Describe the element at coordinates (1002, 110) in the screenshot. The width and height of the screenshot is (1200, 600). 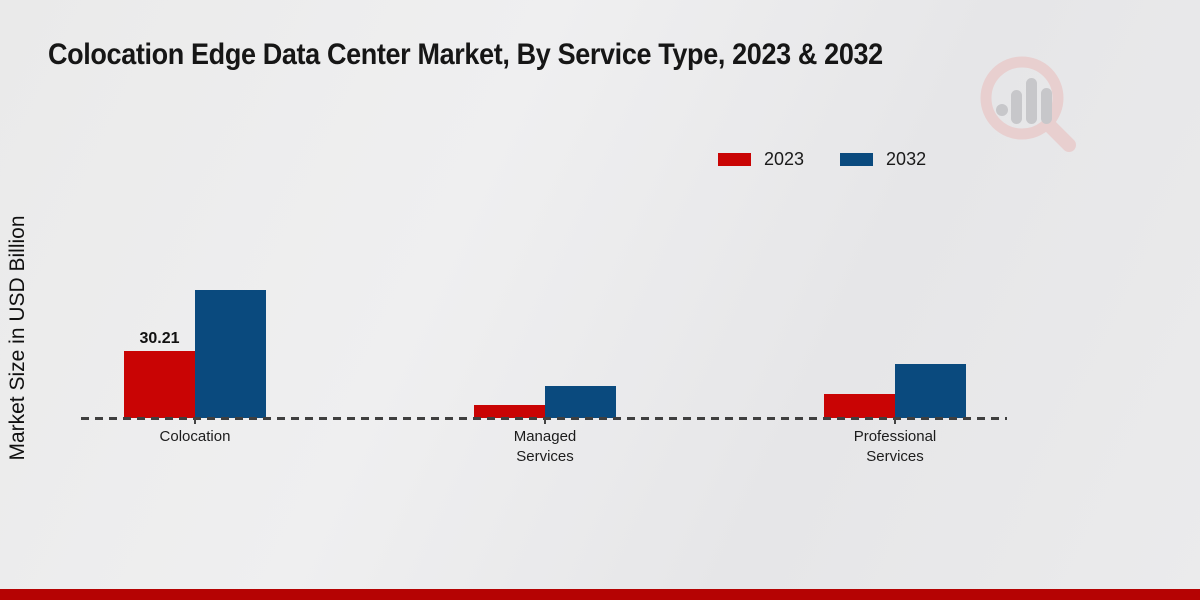
I see `logo-dot` at that location.